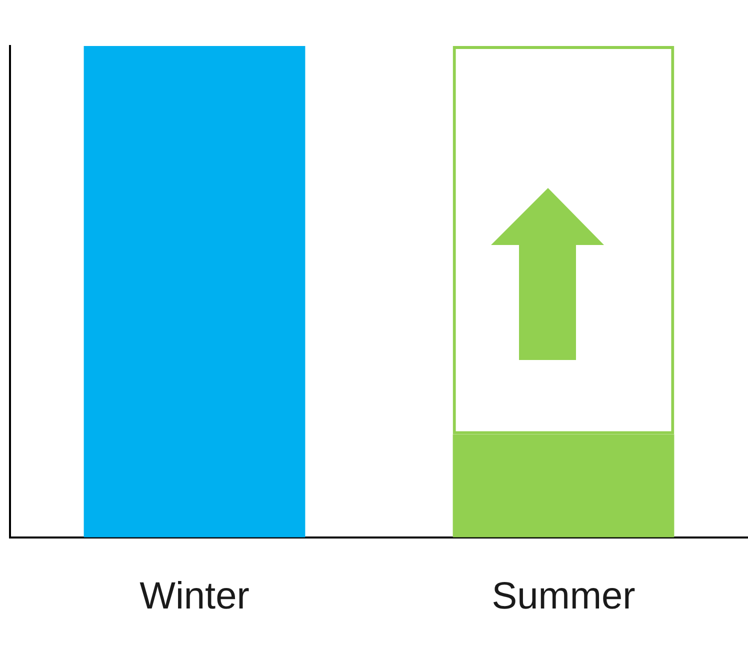 The height and width of the screenshot is (669, 748). What do you see at coordinates (564, 597) in the screenshot?
I see `x-tick-label: Summer` at bounding box center [564, 597].